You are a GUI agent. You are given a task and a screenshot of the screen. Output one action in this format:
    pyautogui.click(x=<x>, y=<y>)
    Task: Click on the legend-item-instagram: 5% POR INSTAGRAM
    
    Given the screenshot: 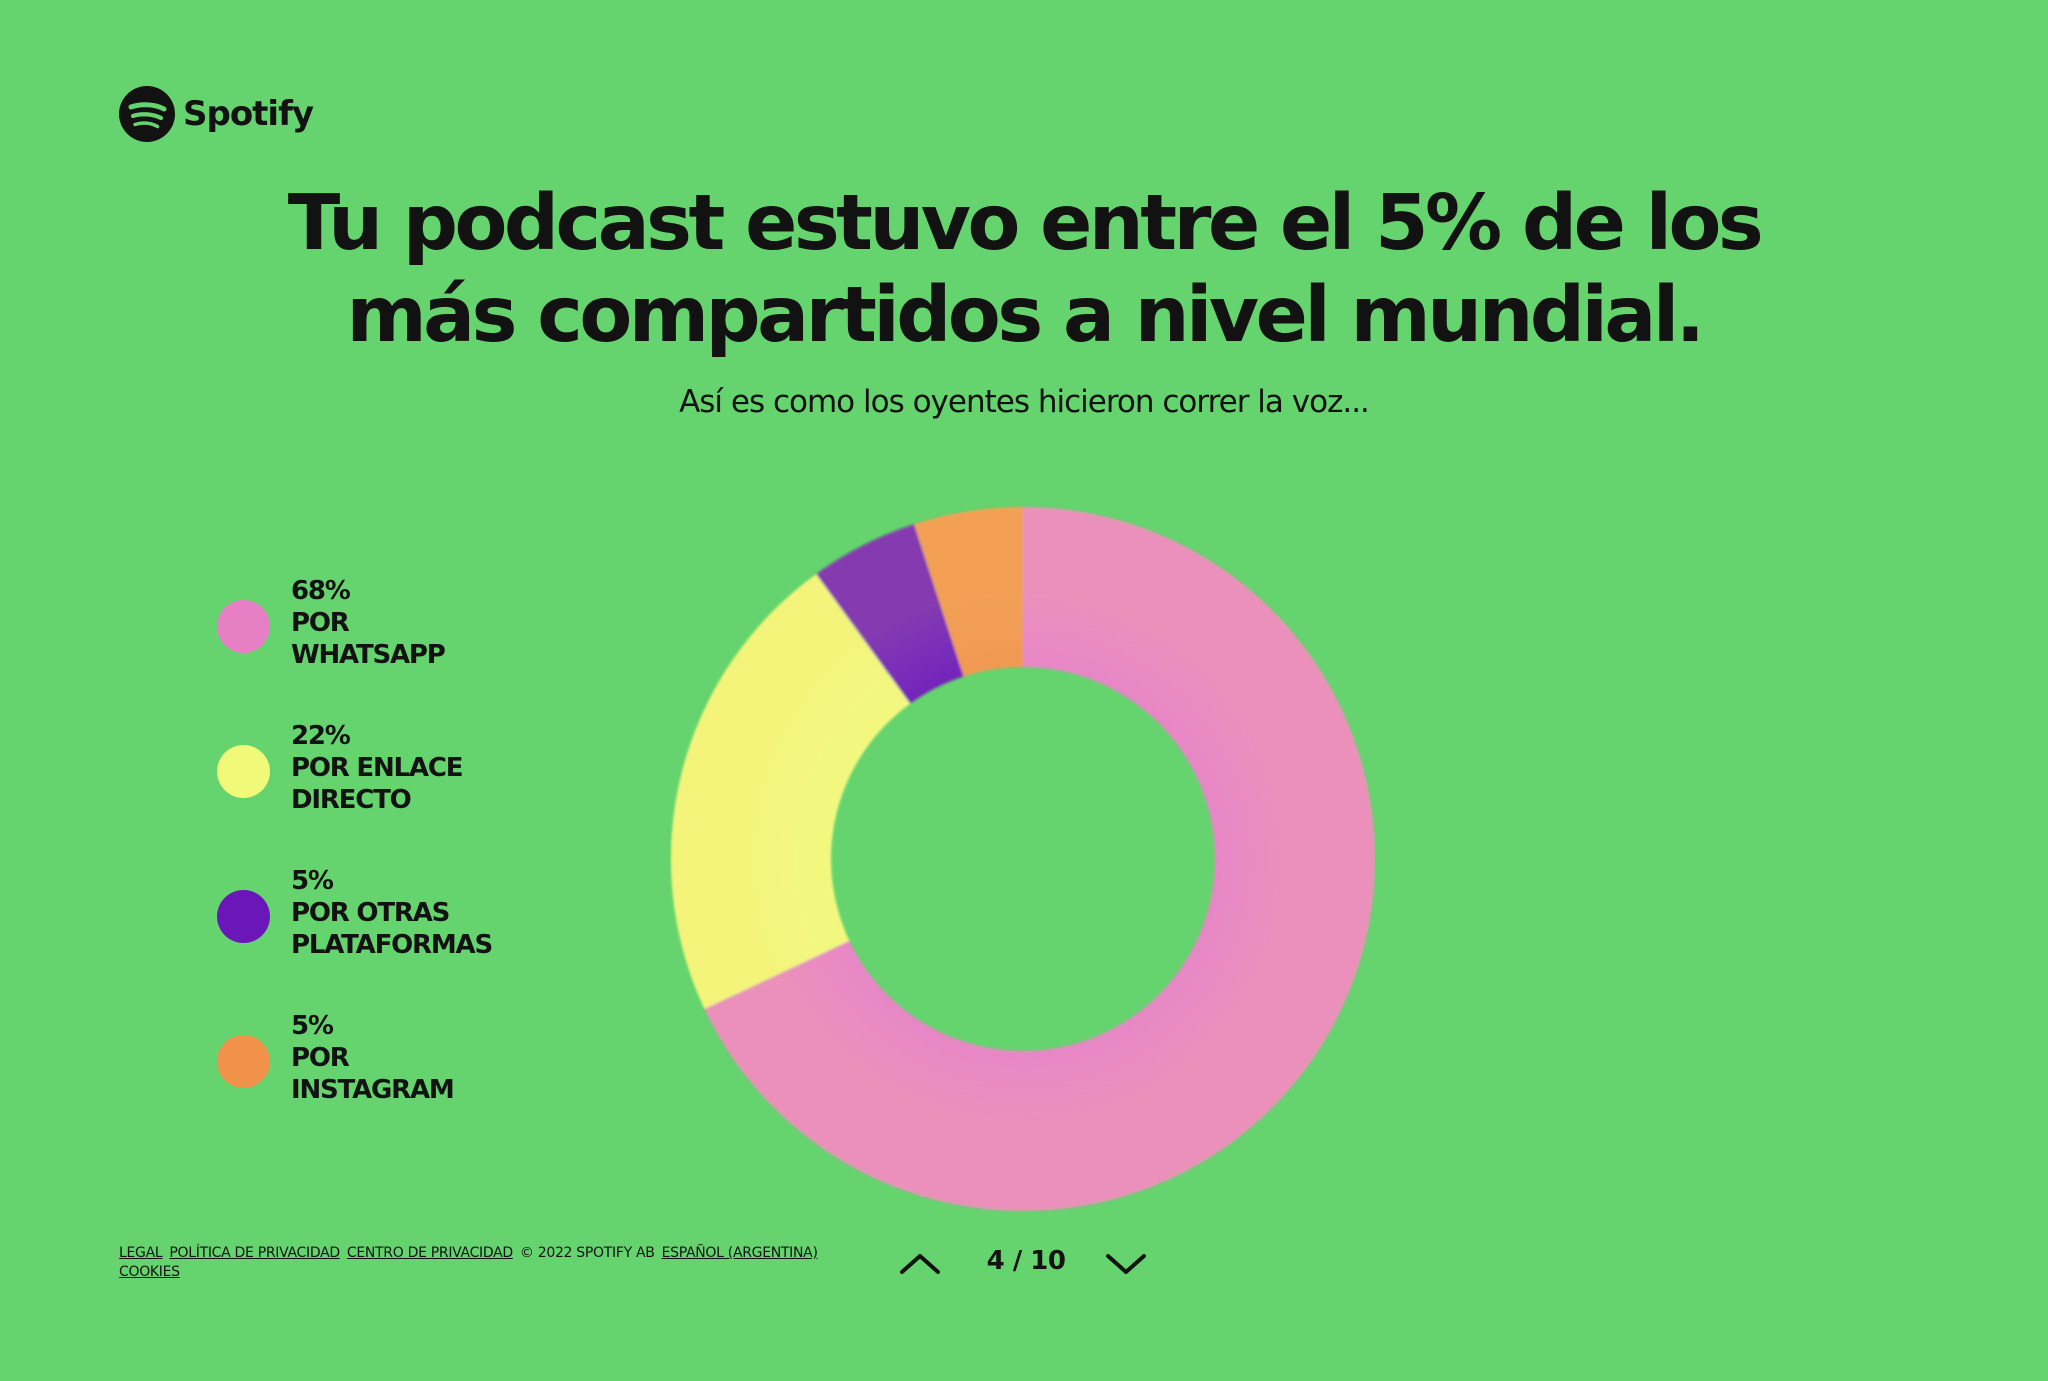 What is the action you would take?
    pyautogui.click(x=387, y=1060)
    